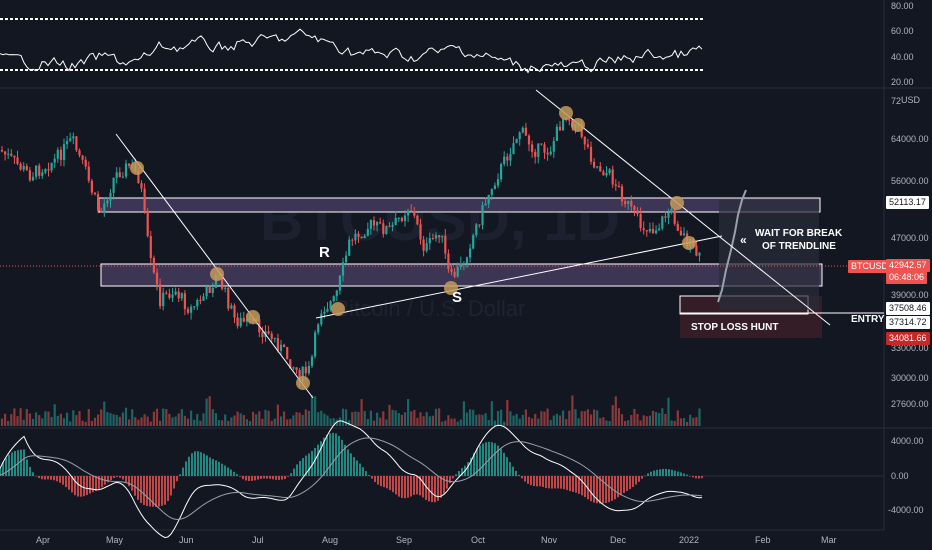  Describe the element at coordinates (907, 277) in the screenshot. I see `countdown-tag: 06:48:06` at that location.